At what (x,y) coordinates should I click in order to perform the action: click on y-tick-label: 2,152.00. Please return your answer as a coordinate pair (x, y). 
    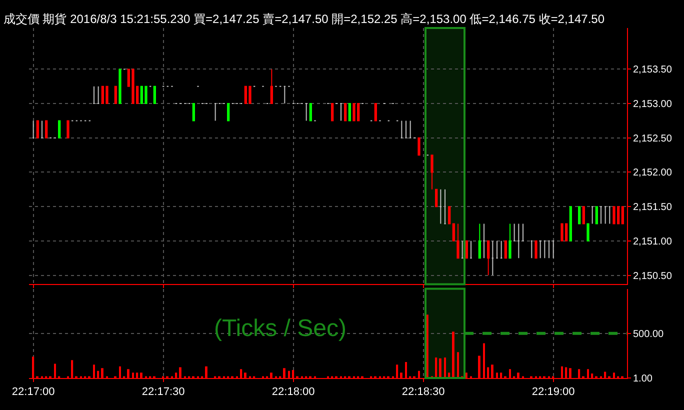
    Looking at the image, I should click on (652, 173).